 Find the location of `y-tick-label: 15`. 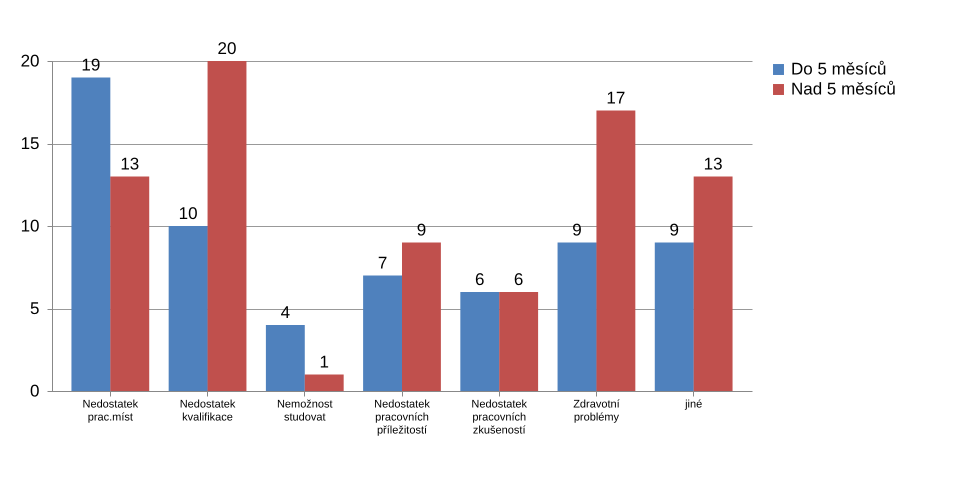

y-tick-label: 15 is located at coordinates (30, 143).